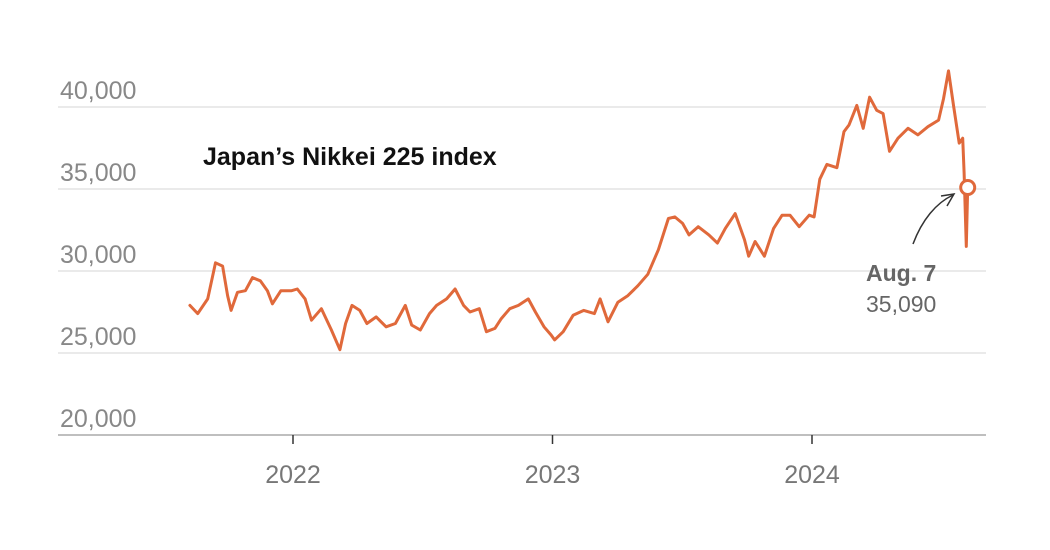  What do you see at coordinates (812, 475) in the screenshot?
I see `x-tick-label: 2024` at bounding box center [812, 475].